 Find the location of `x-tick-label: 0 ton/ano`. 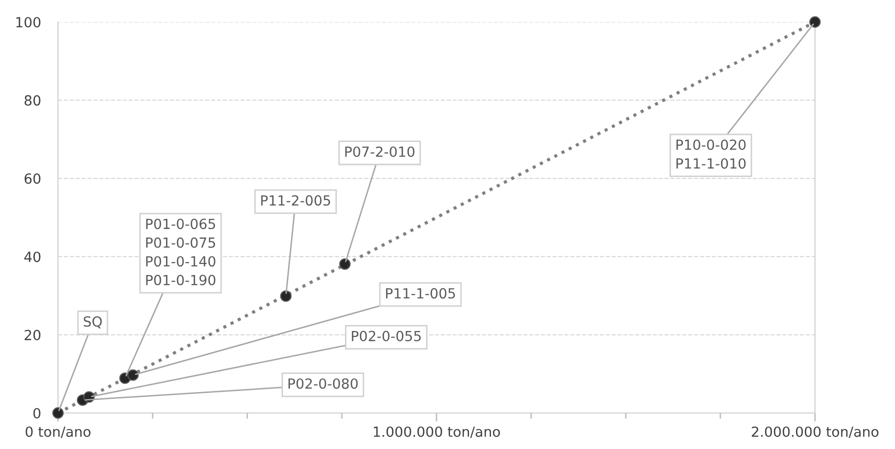

x-tick-label: 0 ton/ano is located at coordinates (58, 432).